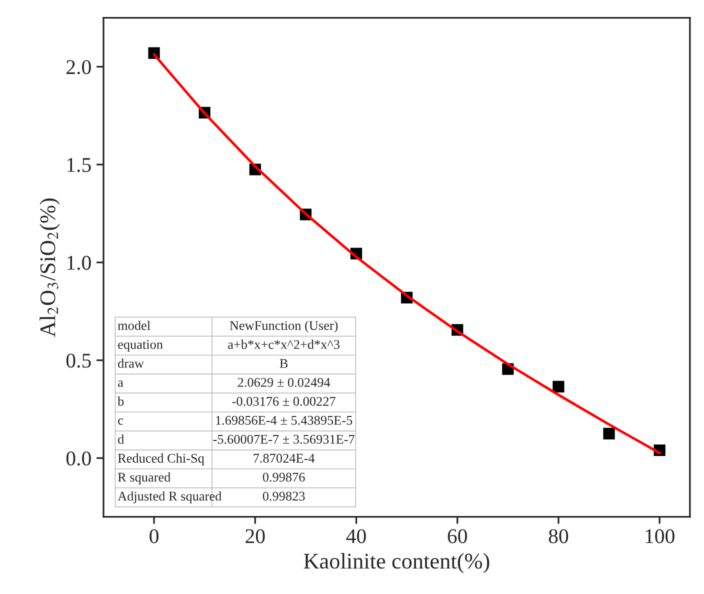 This screenshot has height=594, width=704. I want to click on annotation: draw, so click(131, 363).